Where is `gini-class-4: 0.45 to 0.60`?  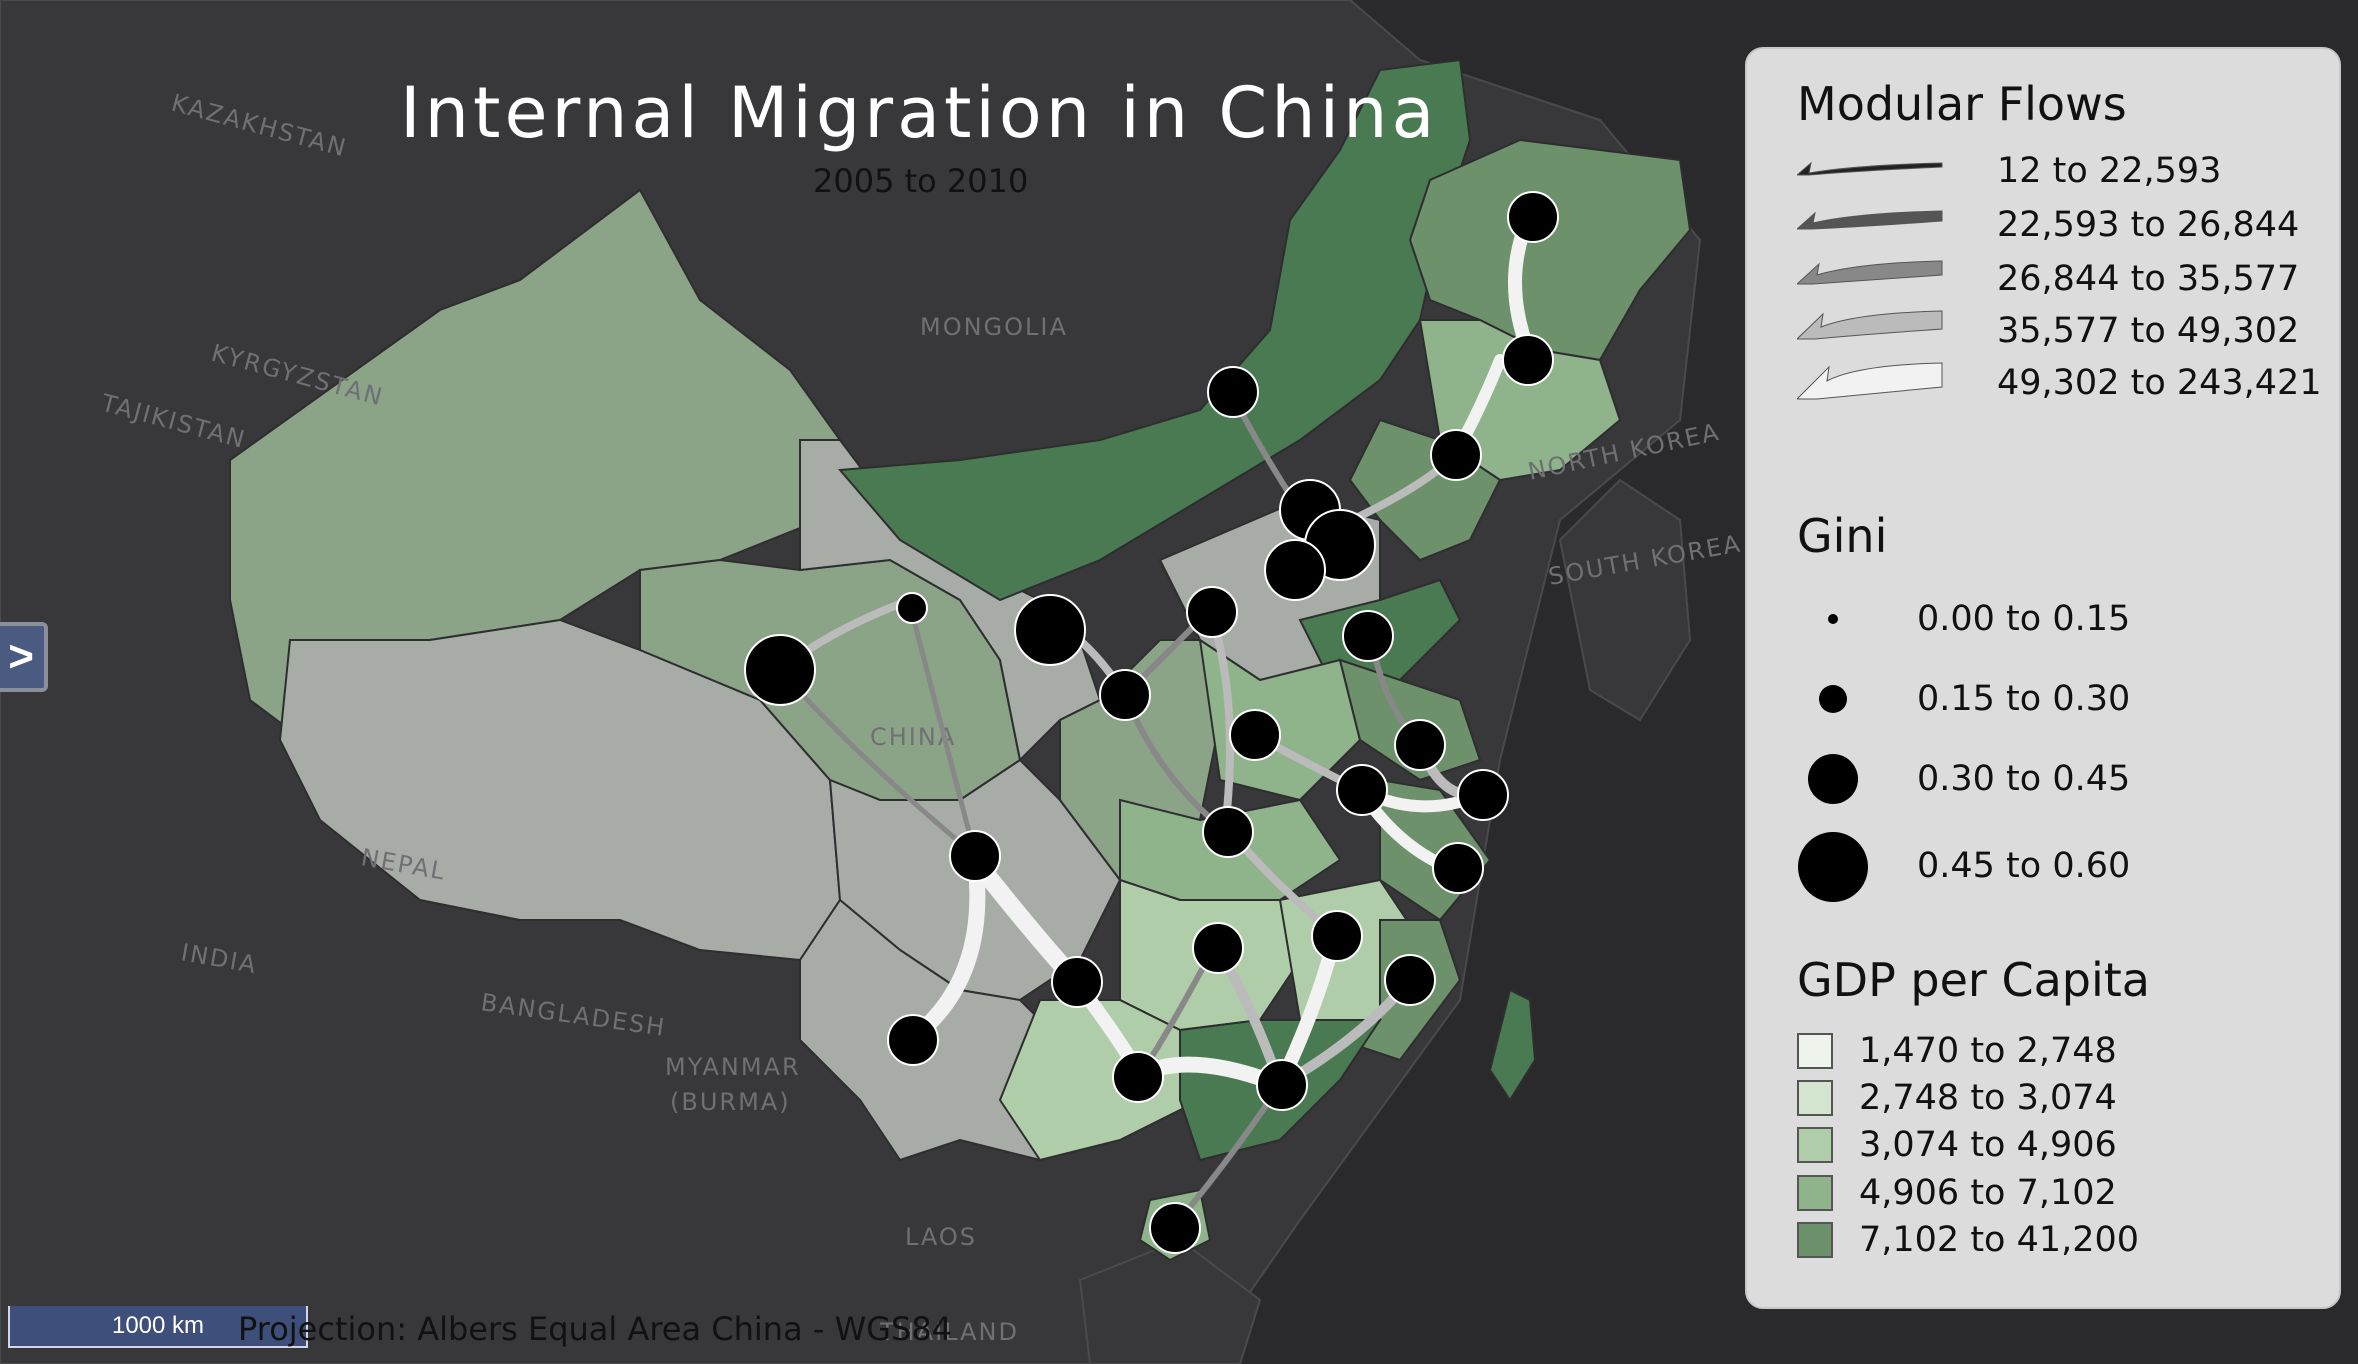 gini-class-4: 0.45 to 0.60 is located at coordinates (2024, 866).